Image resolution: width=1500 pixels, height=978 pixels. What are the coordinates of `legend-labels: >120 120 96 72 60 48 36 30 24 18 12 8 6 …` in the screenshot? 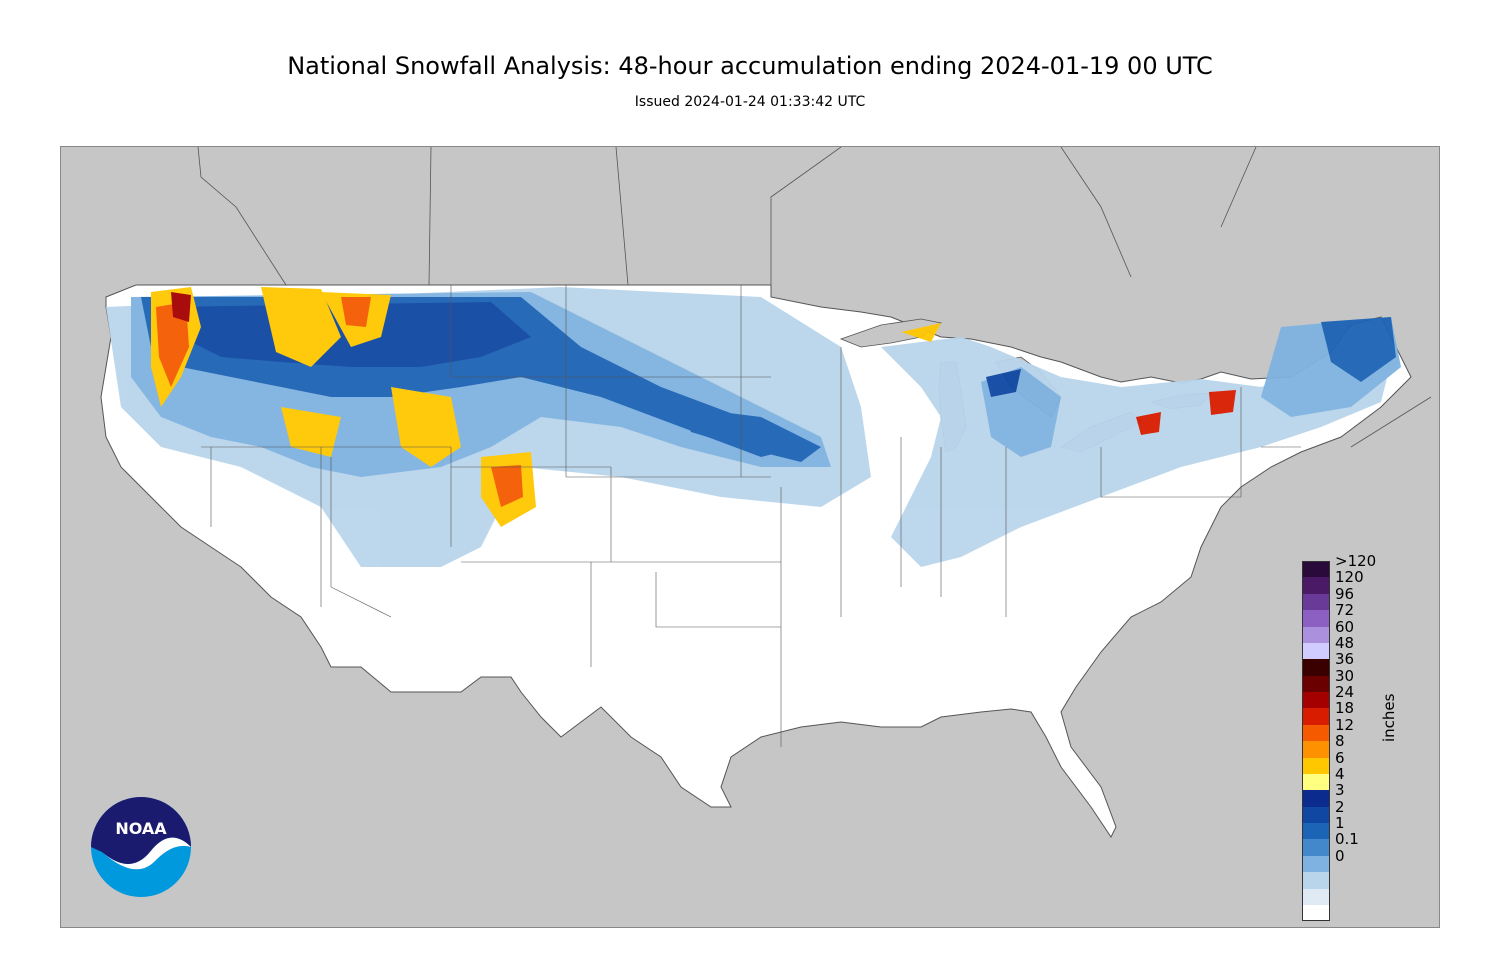 It's located at (1356, 708).